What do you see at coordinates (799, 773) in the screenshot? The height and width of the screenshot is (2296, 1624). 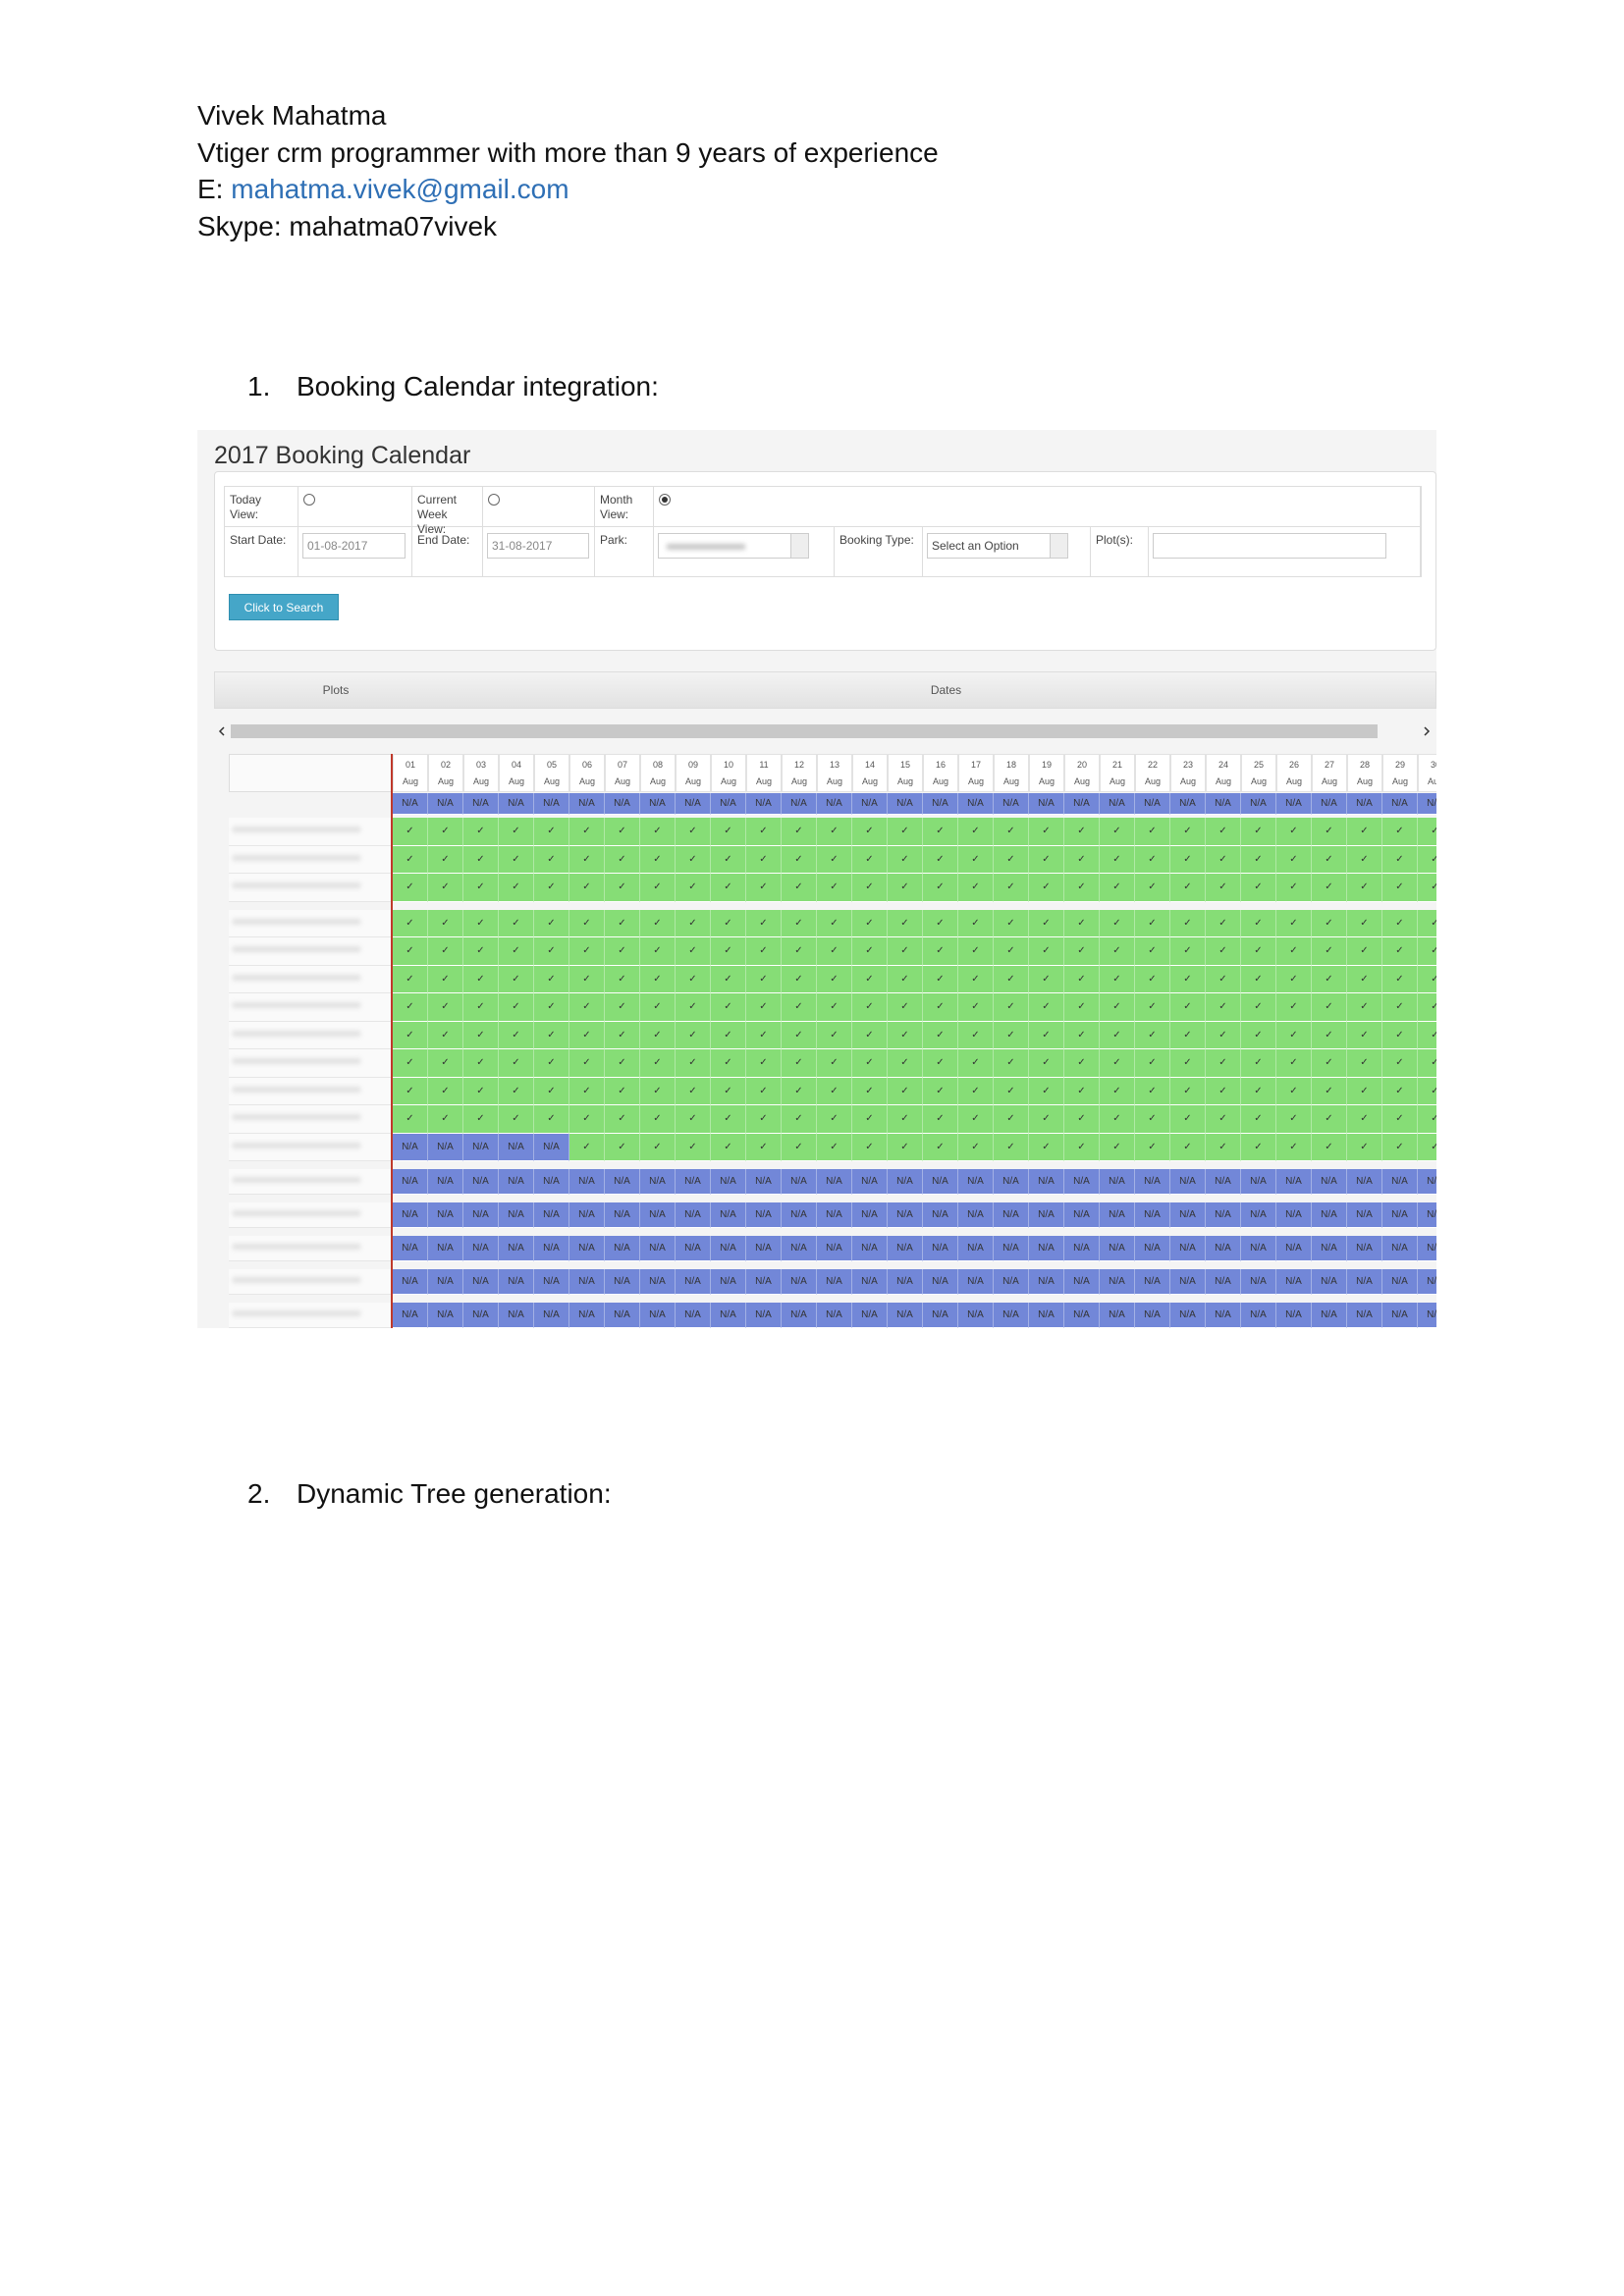 I see `date-header: 12 Aug` at bounding box center [799, 773].